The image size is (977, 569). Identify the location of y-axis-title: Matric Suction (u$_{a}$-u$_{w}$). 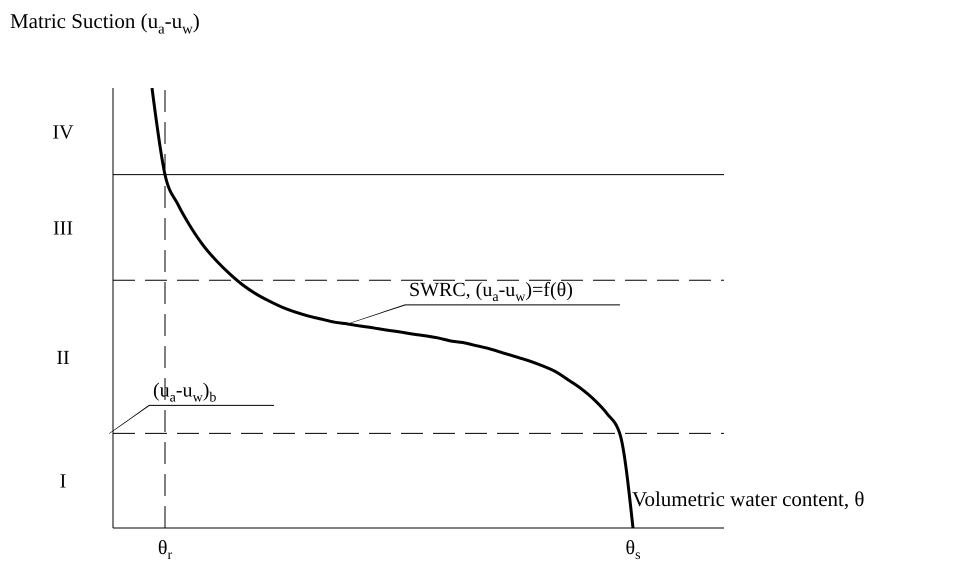
(105, 23).